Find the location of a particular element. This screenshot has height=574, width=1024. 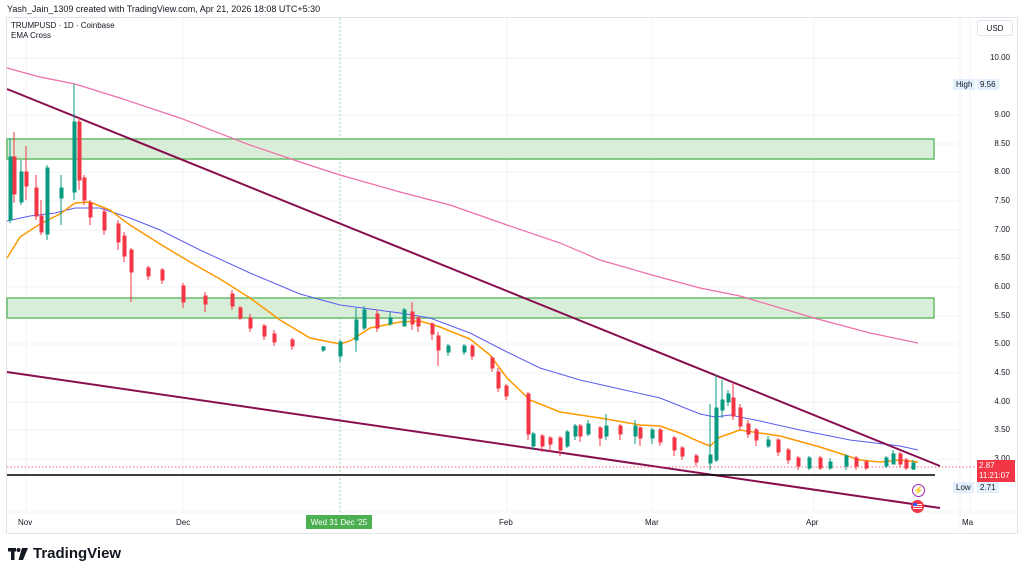

price-tick: 4.50 is located at coordinates (1002, 372).